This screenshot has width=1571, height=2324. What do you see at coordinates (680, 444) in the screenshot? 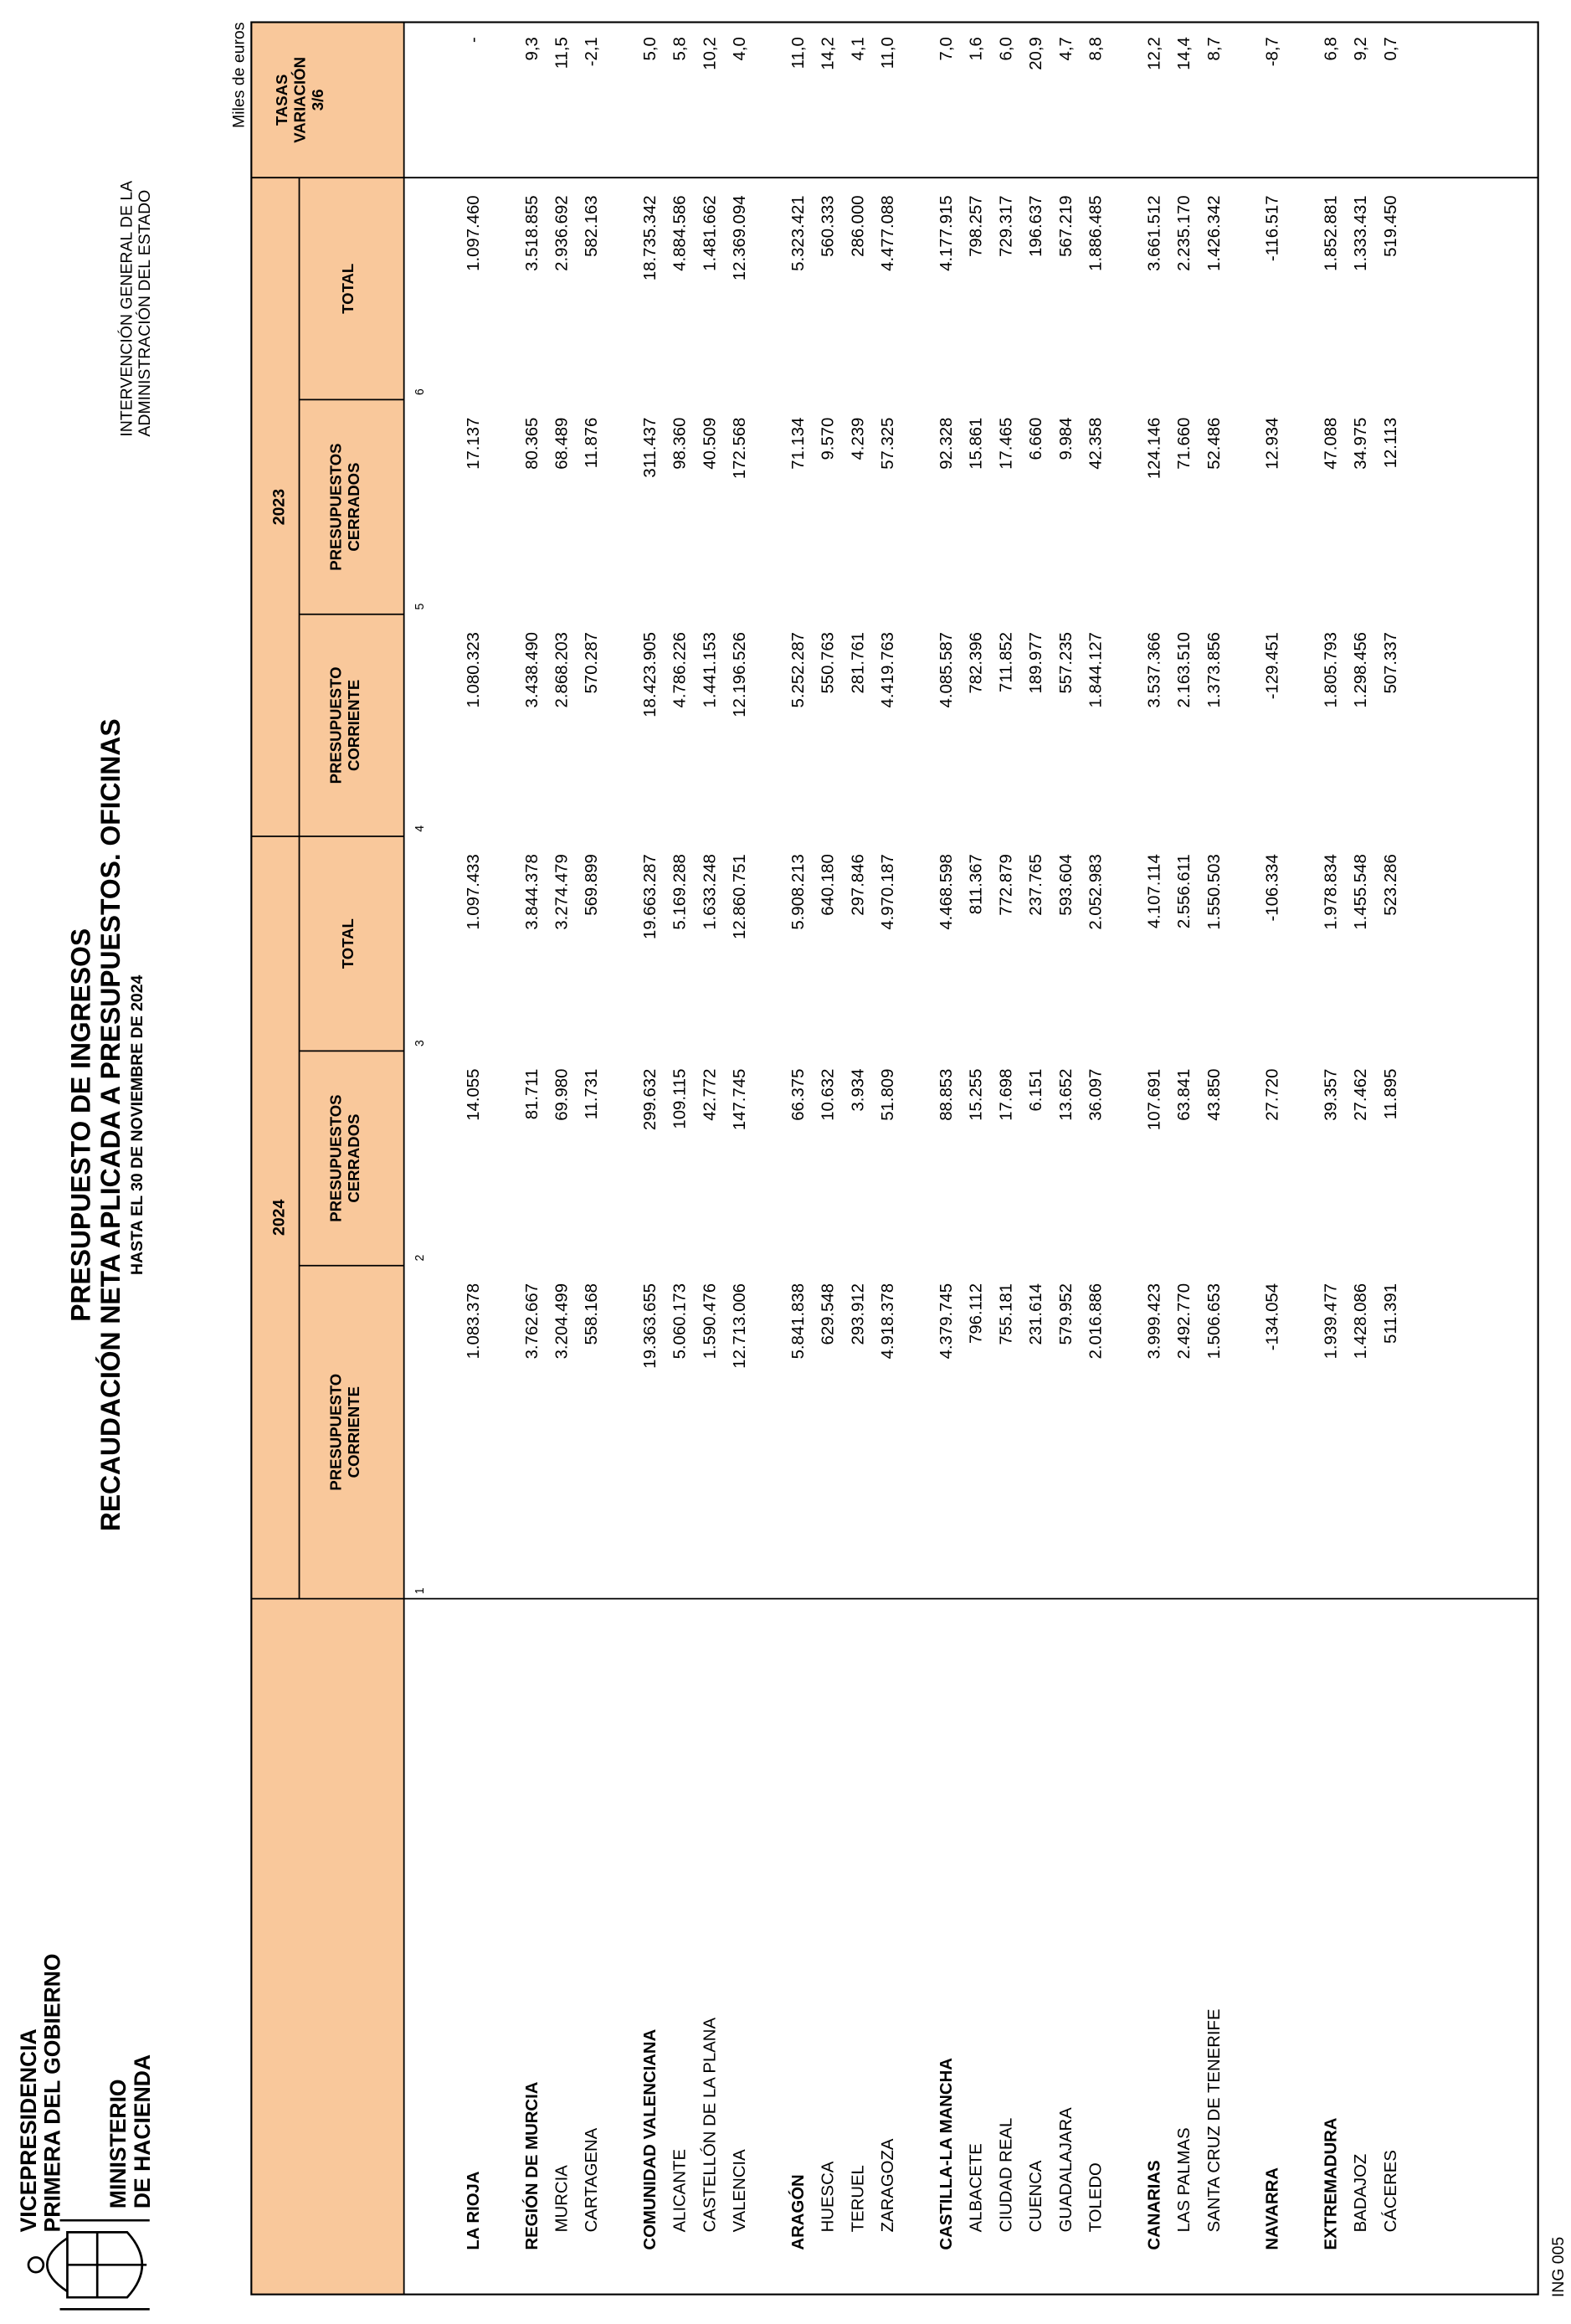
I see `cell: 98.360` at bounding box center [680, 444].